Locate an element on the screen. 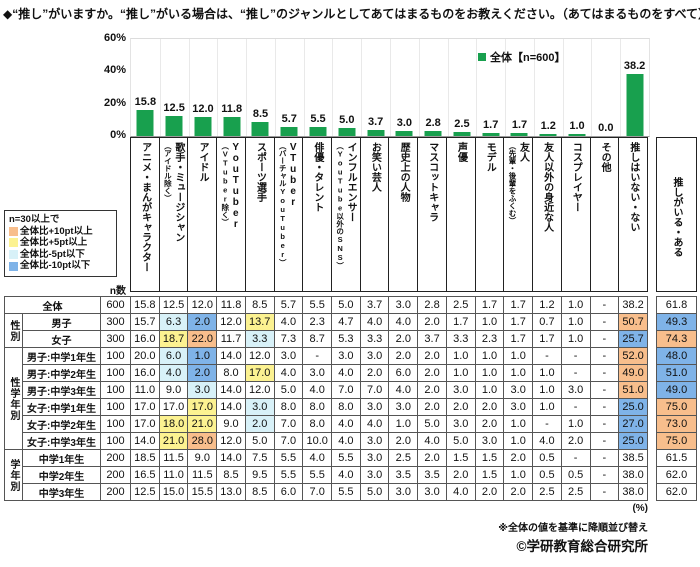 Image resolution: width=700 pixels, height=567 pixels. category-label: VTuber （バーチャルYouTuber） is located at coordinates (288, 214).